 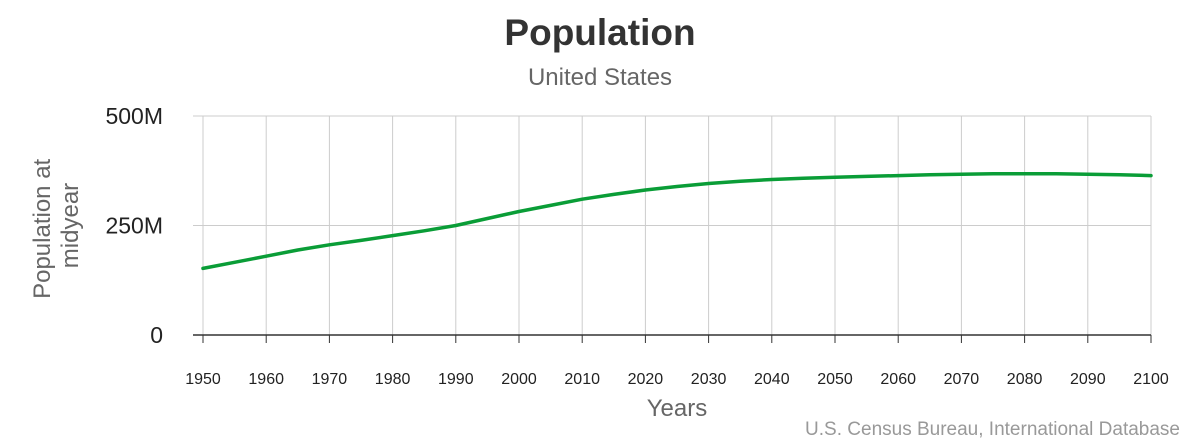 I want to click on y-tick-label: 0, so click(x=156, y=335).